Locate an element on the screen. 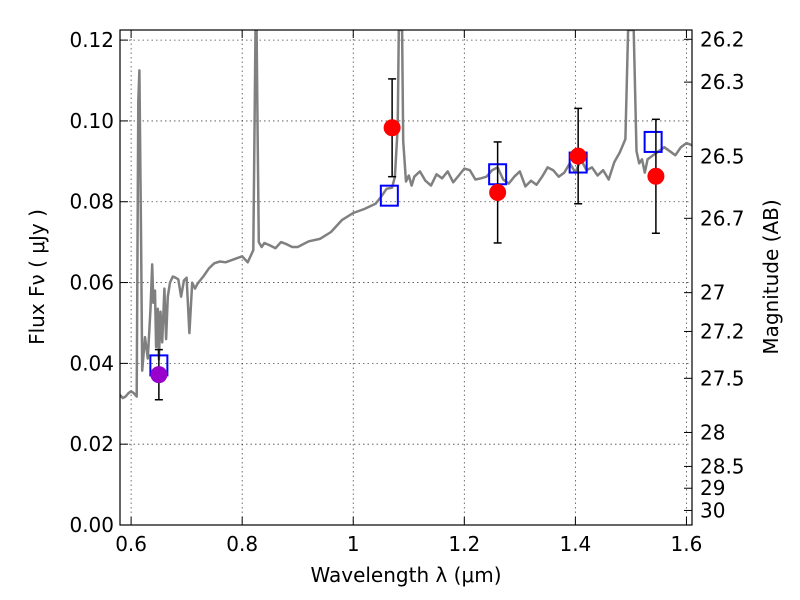  mag-tick-label: 26.3 is located at coordinates (722, 82).